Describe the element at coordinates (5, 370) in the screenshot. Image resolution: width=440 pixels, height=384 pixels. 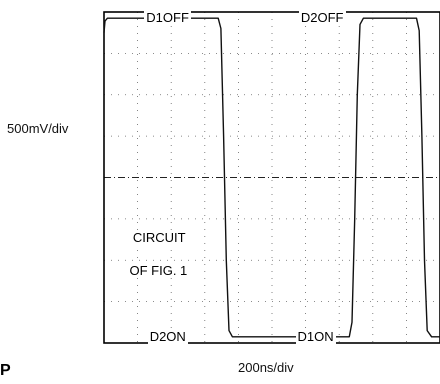
I see `figure-letter: P` at that location.